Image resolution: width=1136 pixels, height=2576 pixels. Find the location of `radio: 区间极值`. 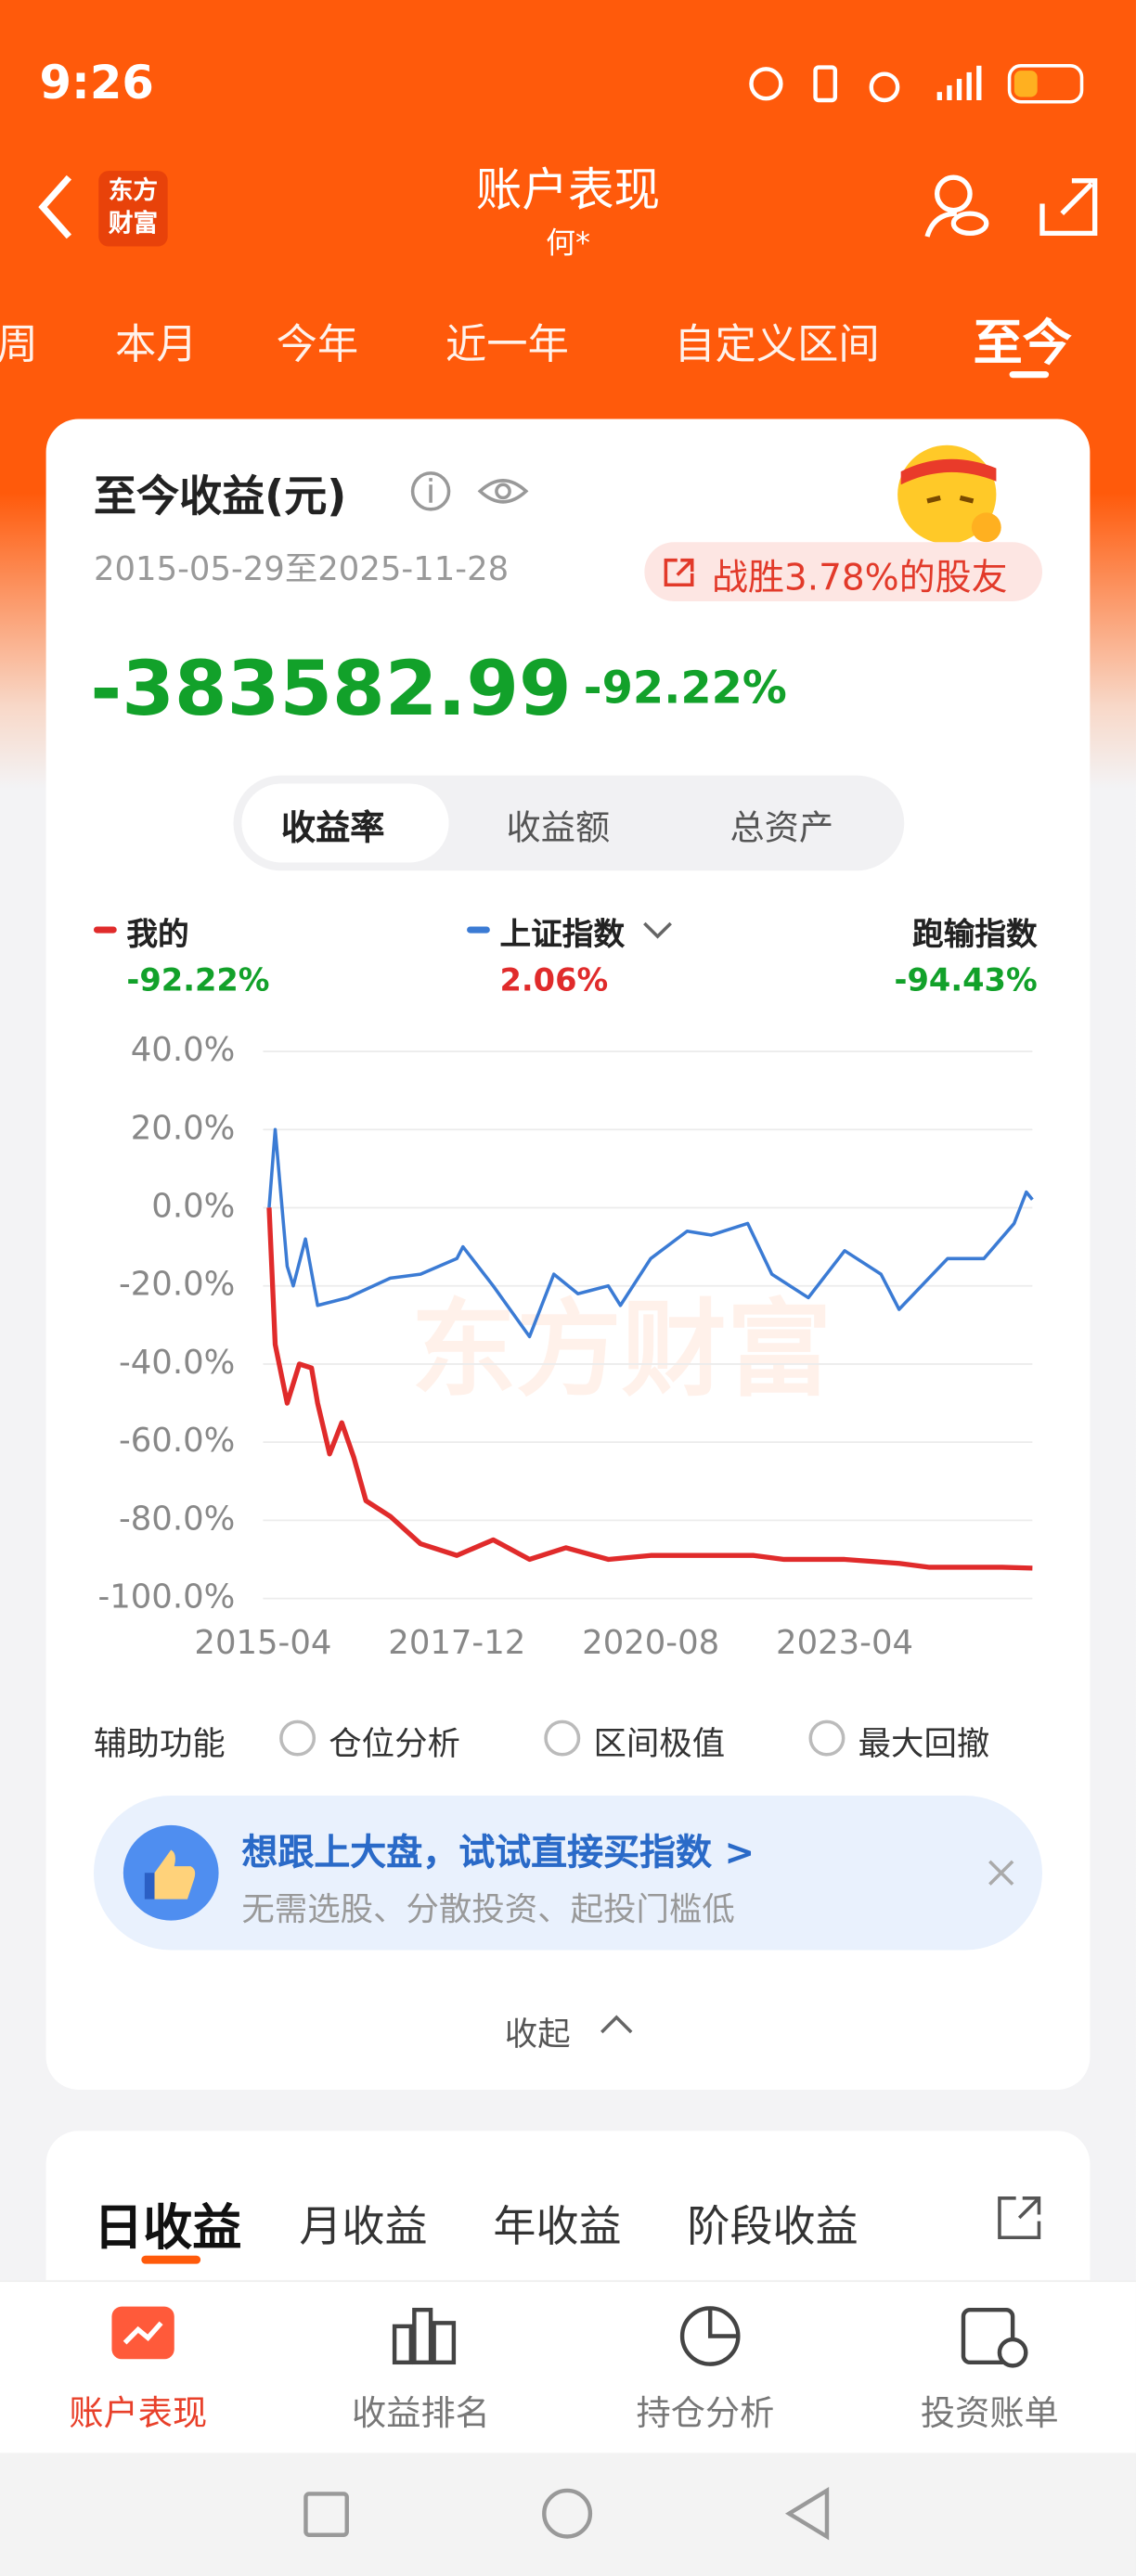

radio: 区间极值 is located at coordinates (659, 1743).